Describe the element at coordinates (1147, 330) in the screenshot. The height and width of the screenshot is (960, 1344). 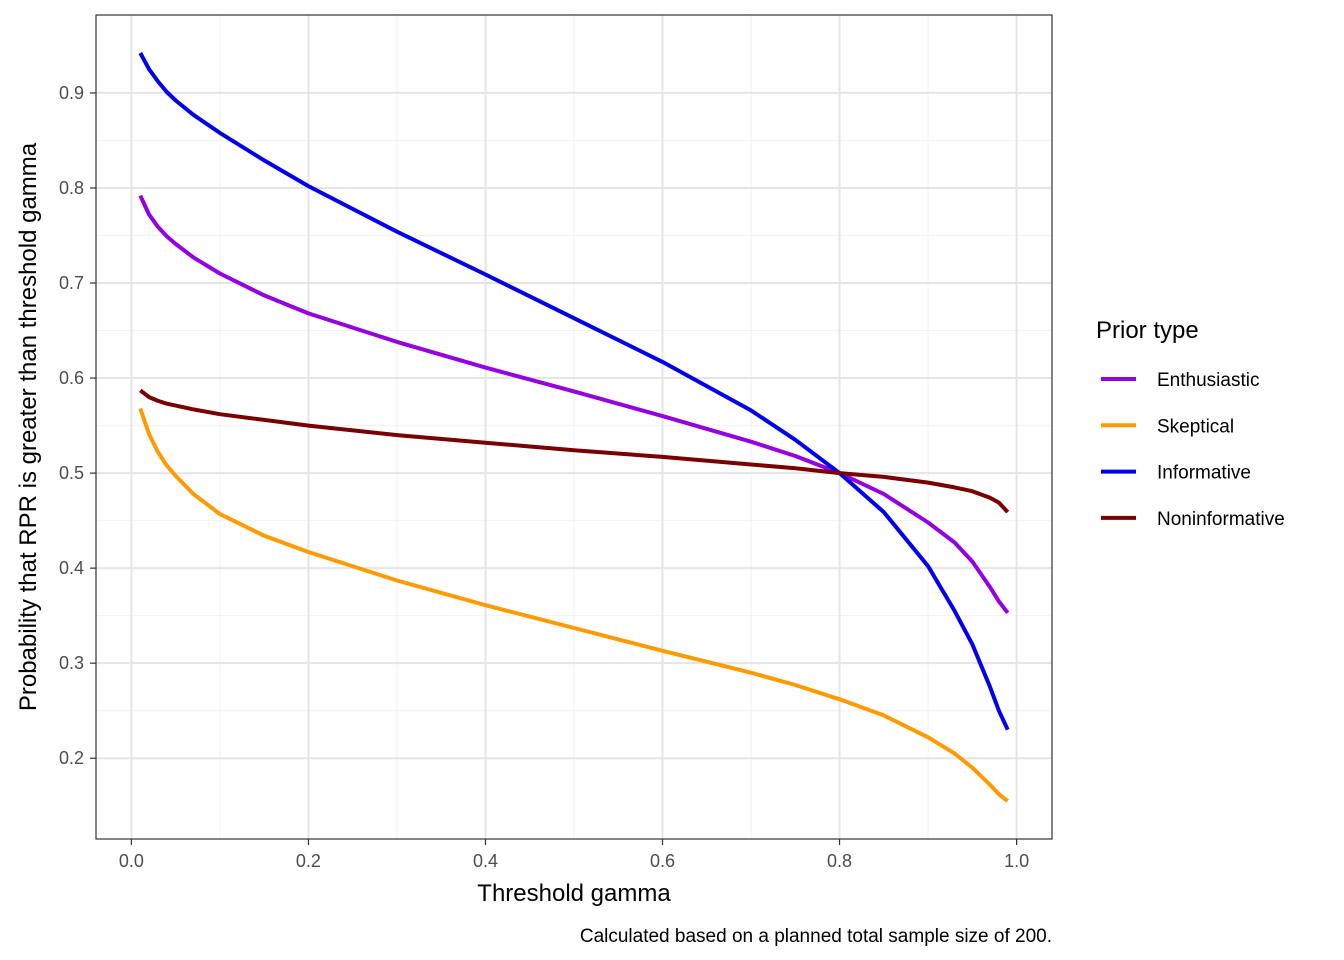
I see `legend-title: Prior type` at that location.